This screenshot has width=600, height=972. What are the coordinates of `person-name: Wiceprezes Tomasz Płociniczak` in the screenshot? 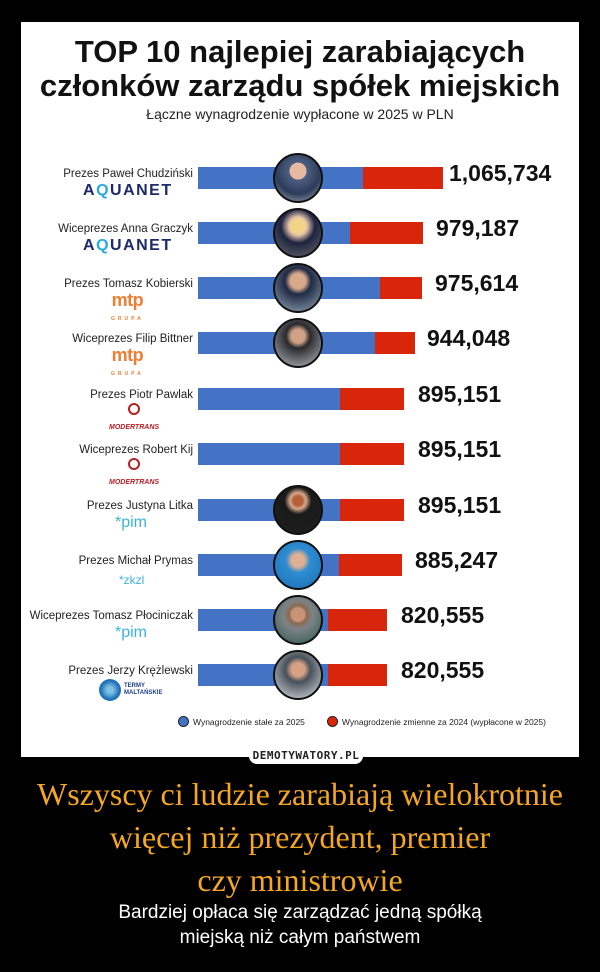 It's located at (111, 616).